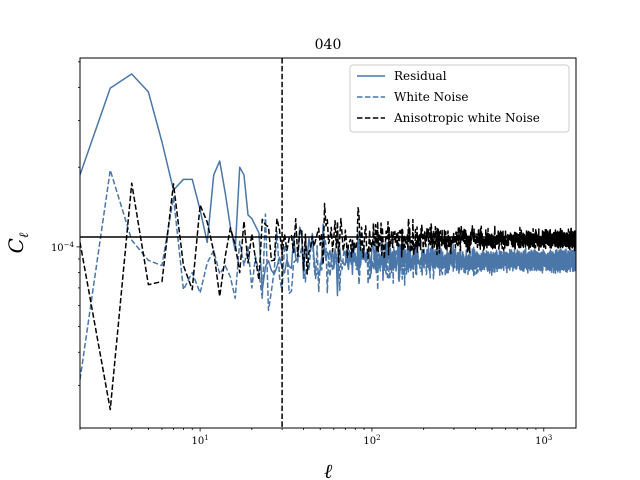 This screenshot has height=480, width=640. What do you see at coordinates (431, 97) in the screenshot?
I see `legend-label-white-noise: White Noise` at bounding box center [431, 97].